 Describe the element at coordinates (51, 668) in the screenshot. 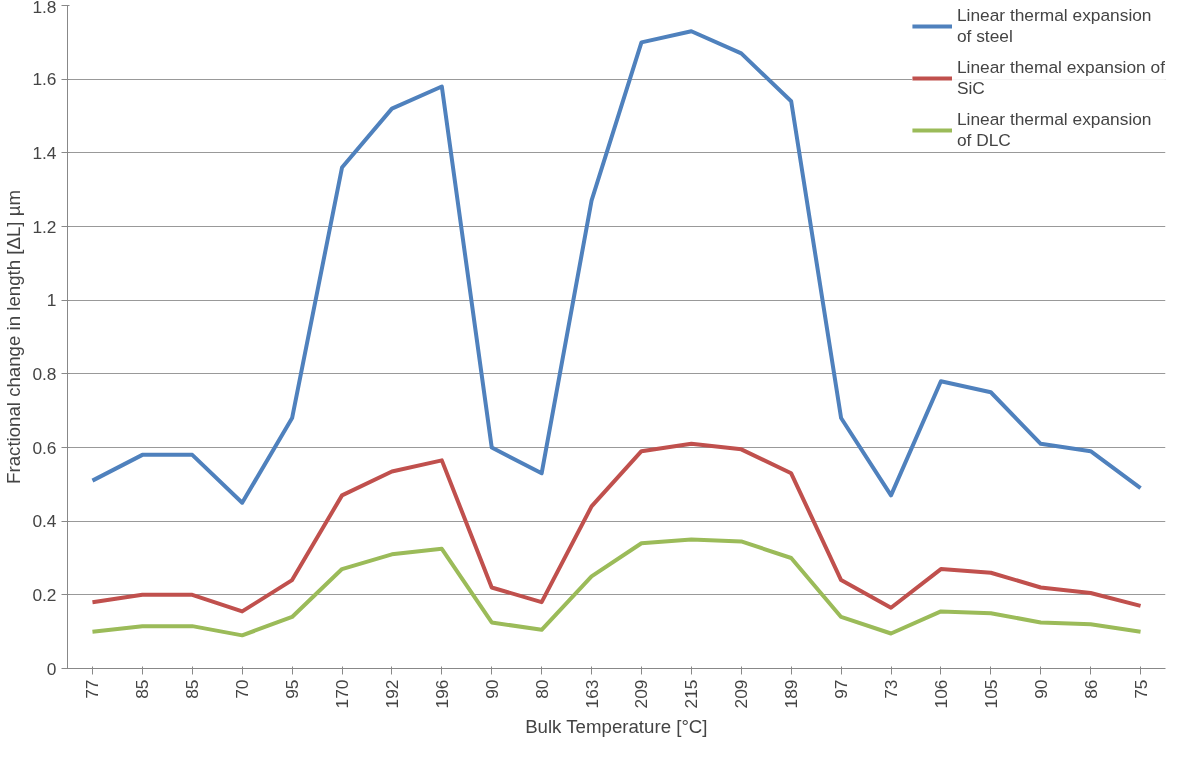

I see `y-tick-label: 0` at that location.